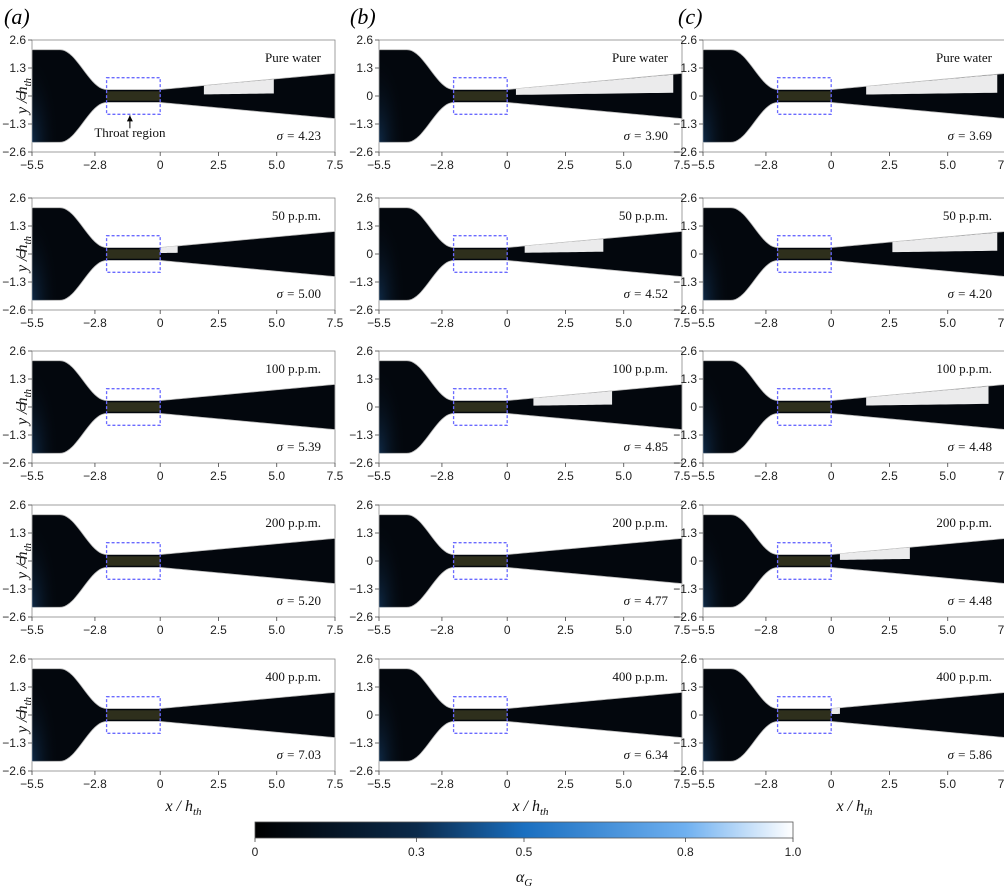 Image resolution: width=1004 pixels, height=888 pixels. Describe the element at coordinates (255, 852) in the screenshot. I see `colorbar-tick-label: 0` at that location.